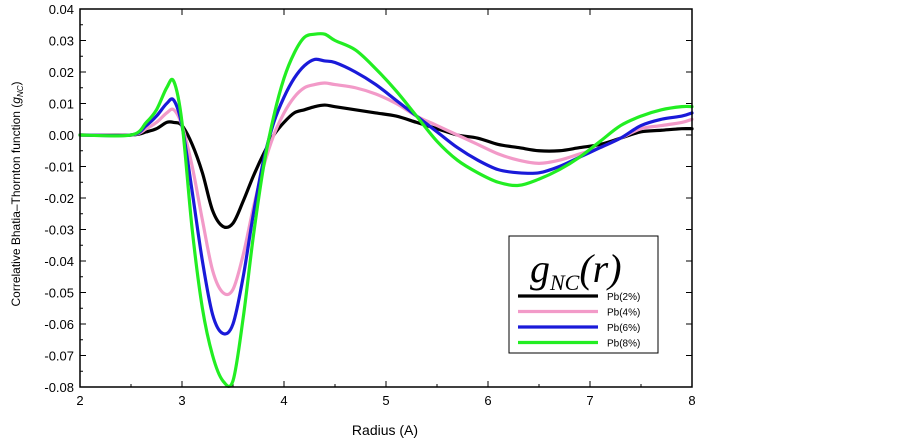 The height and width of the screenshot is (441, 902). I want to click on y-axis-title-main: Correlative Bhatia–Thornton function (, so click(16, 205).